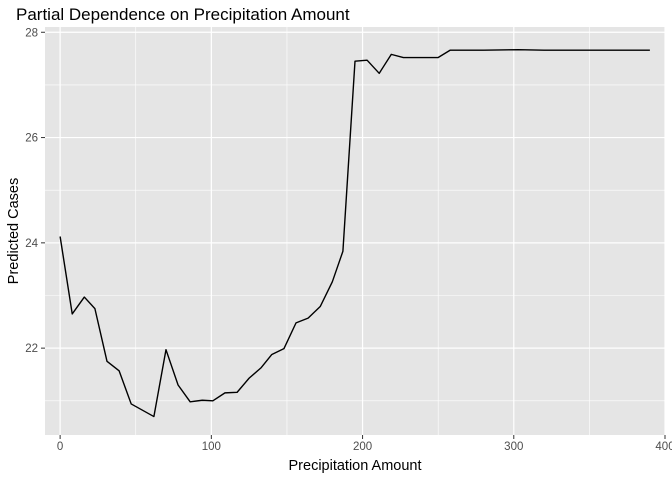  I want to click on x-axis-ticks: 0 100 200 300 400, so click(364, 444).